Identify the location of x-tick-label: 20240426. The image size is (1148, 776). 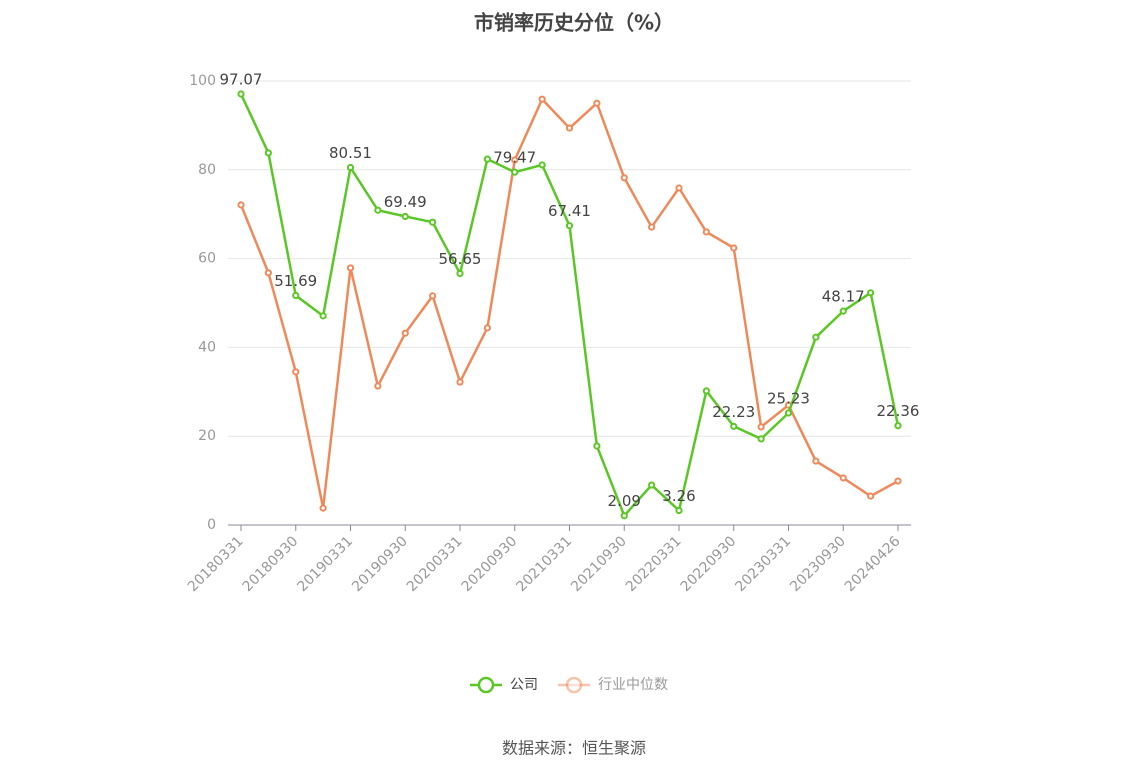
(873, 564).